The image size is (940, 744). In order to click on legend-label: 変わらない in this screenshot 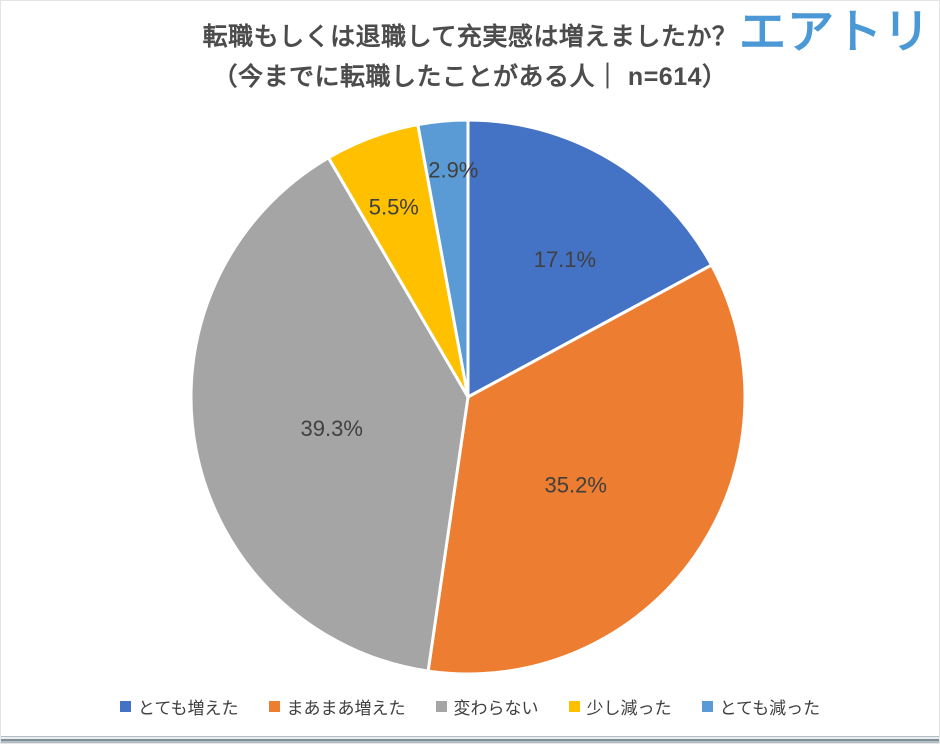, I will do `click(496, 708)`.